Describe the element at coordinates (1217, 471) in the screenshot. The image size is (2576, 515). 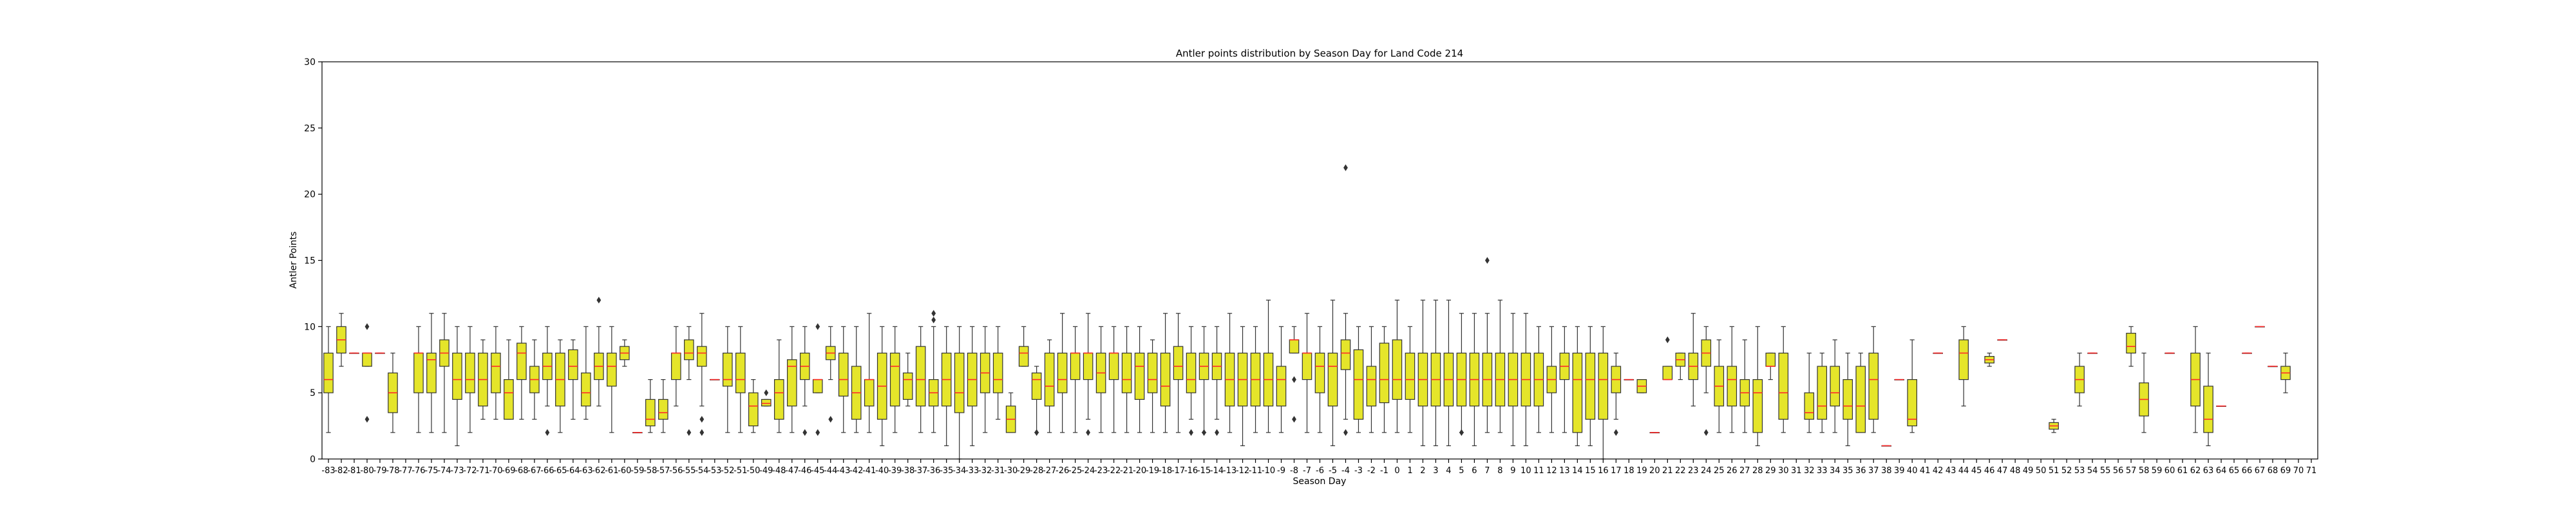
I see `x-tick-label: -14` at that location.